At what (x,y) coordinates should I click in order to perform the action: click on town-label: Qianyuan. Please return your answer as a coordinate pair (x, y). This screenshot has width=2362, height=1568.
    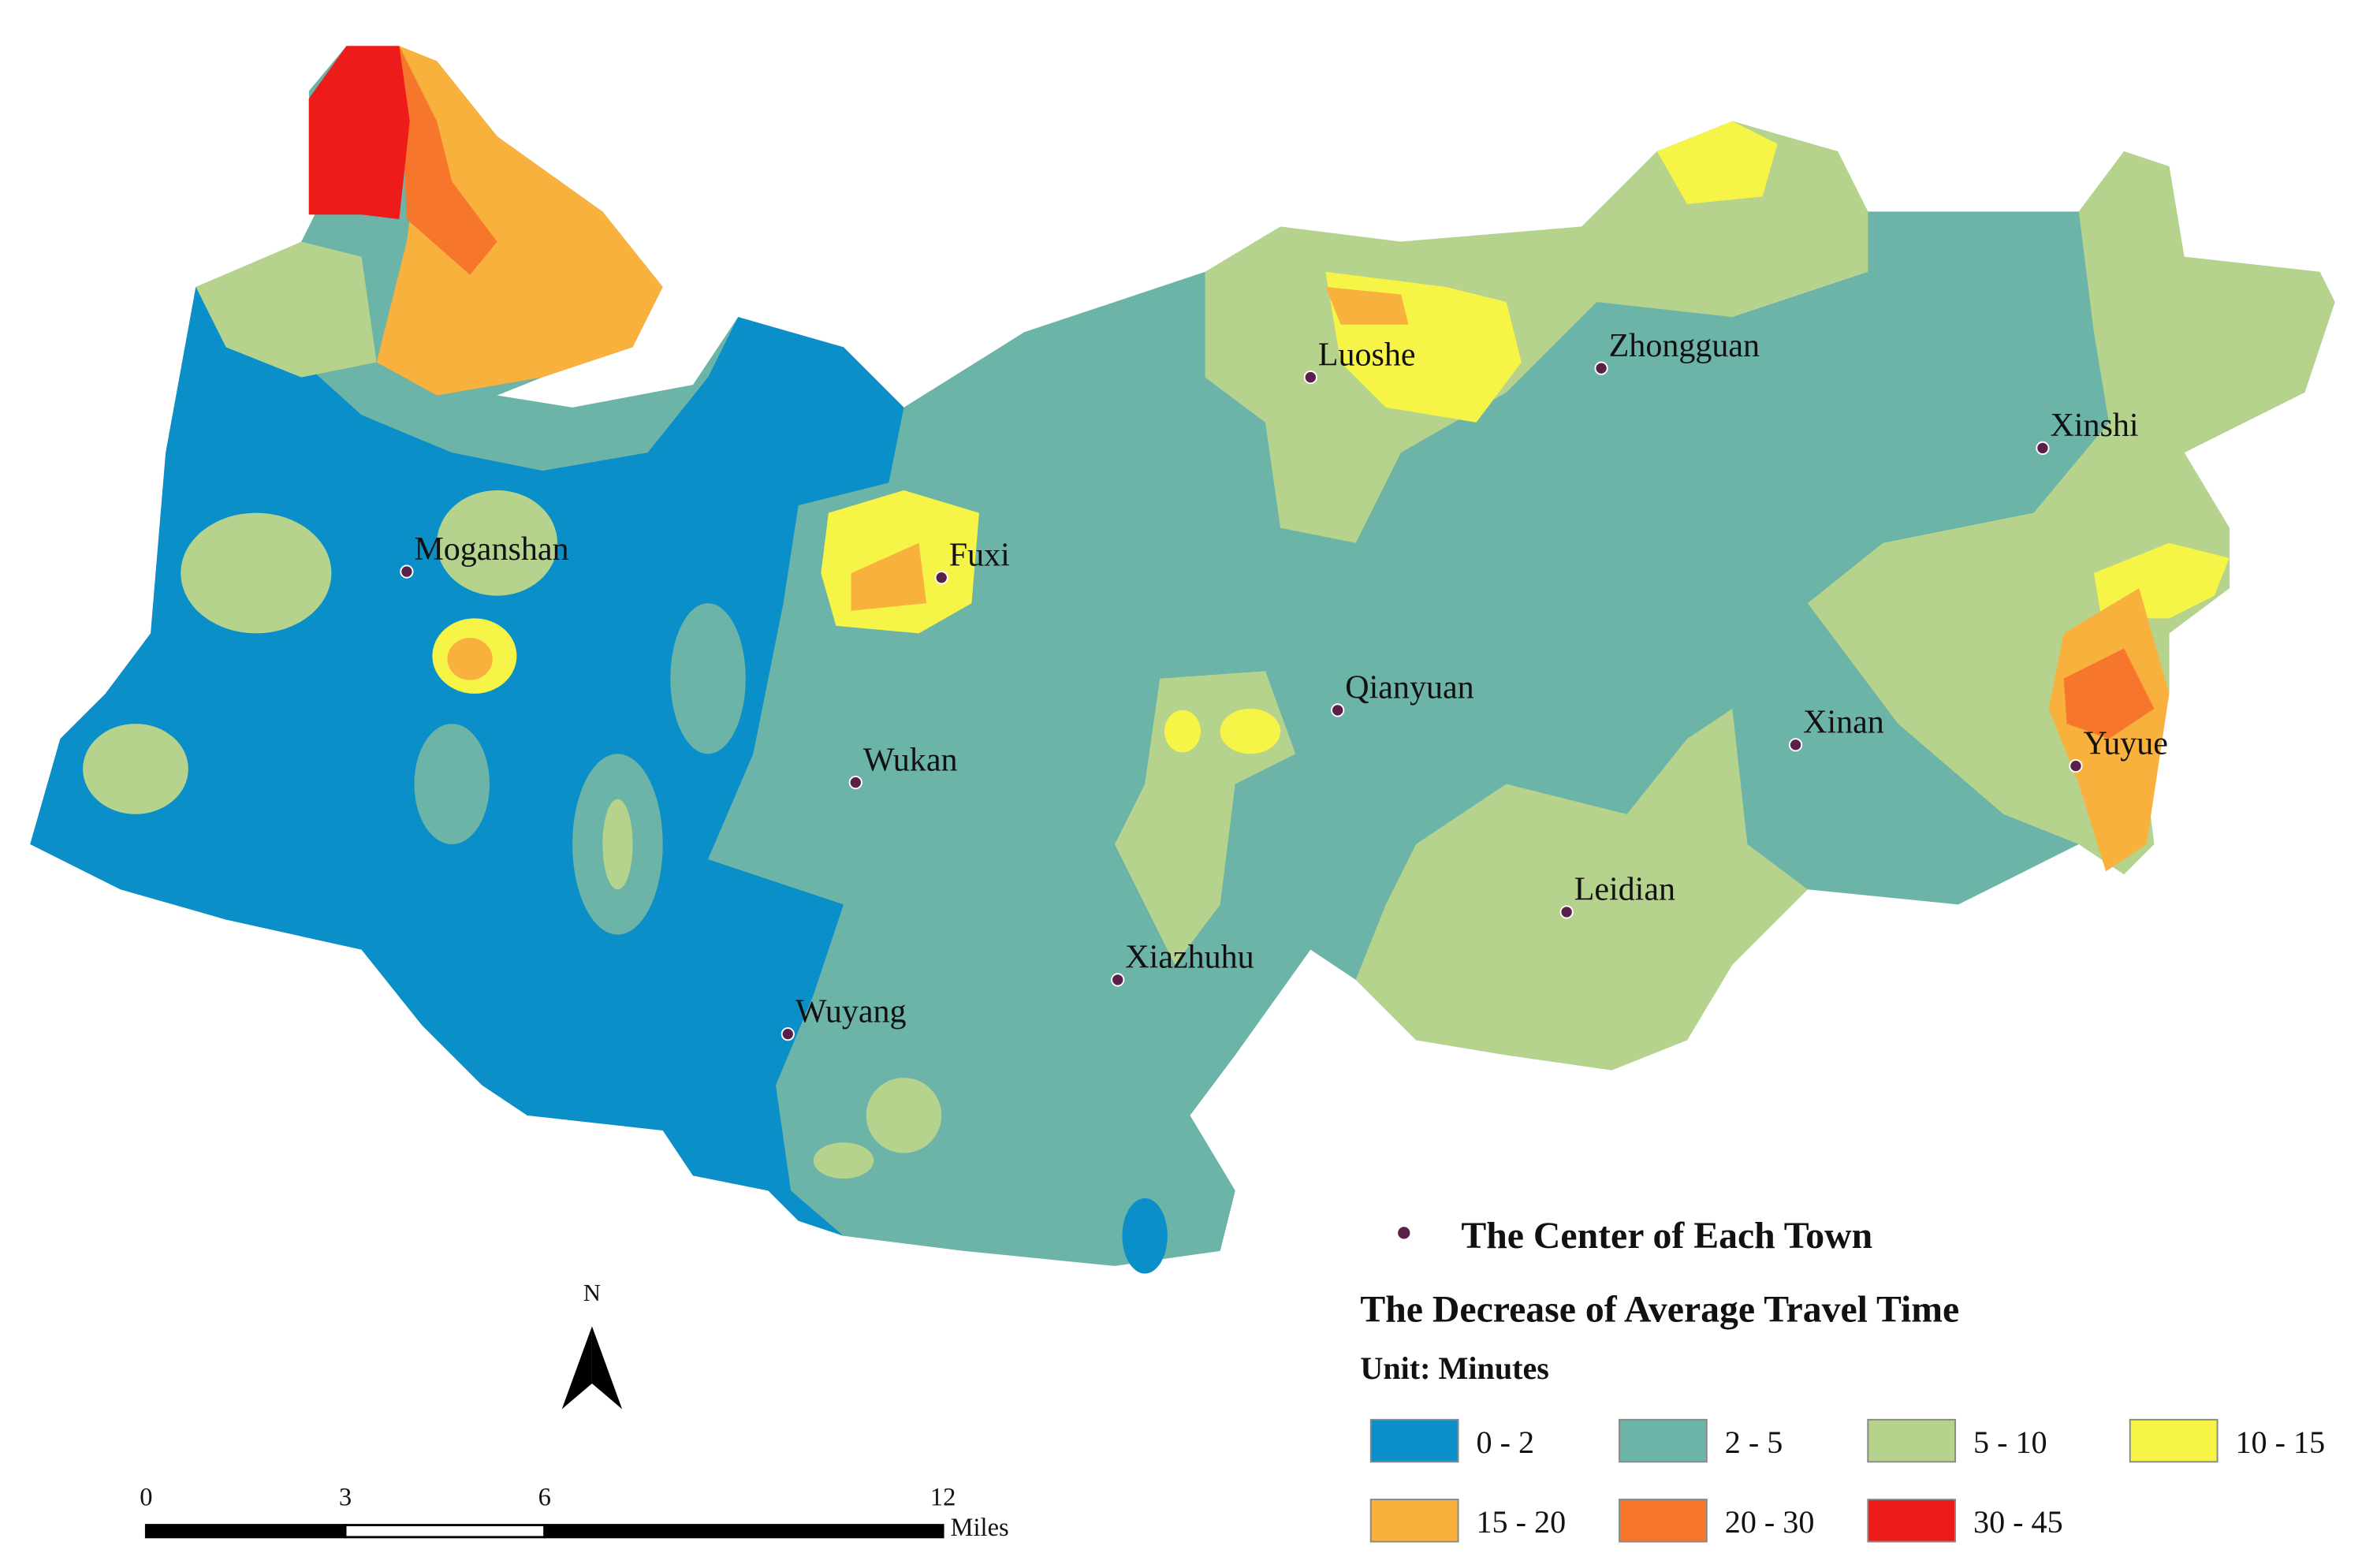
    Looking at the image, I should click on (1409, 688).